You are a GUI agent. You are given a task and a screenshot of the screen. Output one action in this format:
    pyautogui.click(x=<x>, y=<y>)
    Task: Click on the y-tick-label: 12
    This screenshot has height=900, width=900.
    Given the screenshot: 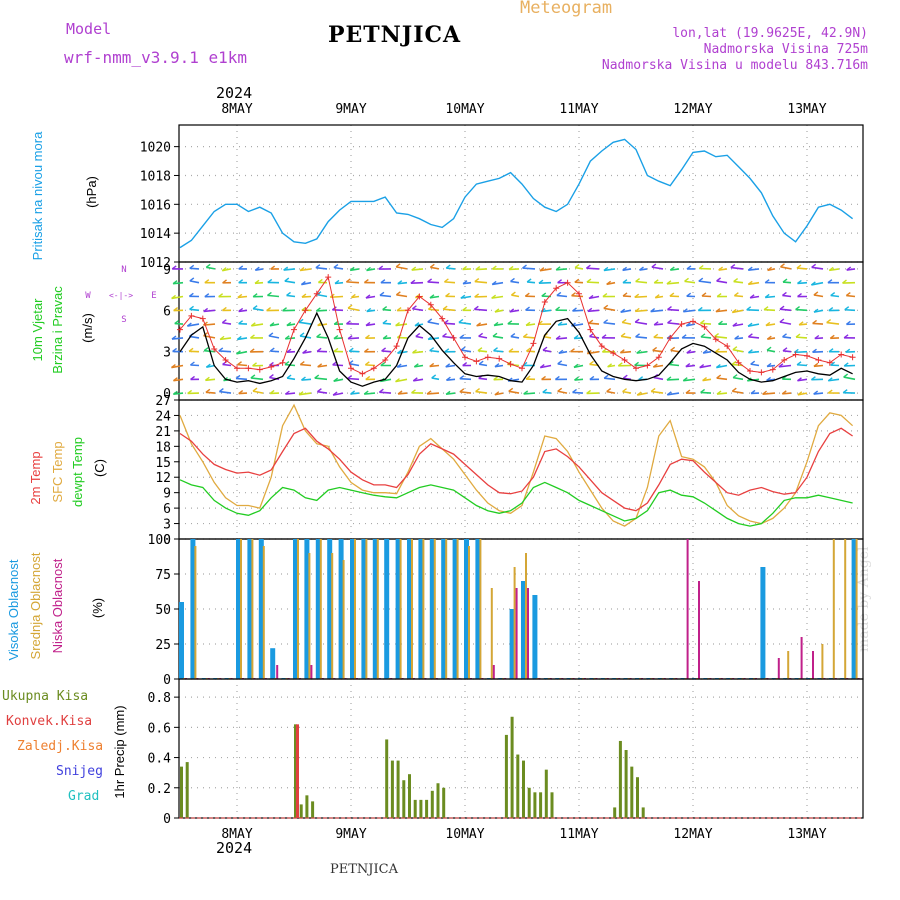 What is the action you would take?
    pyautogui.click(x=163, y=478)
    